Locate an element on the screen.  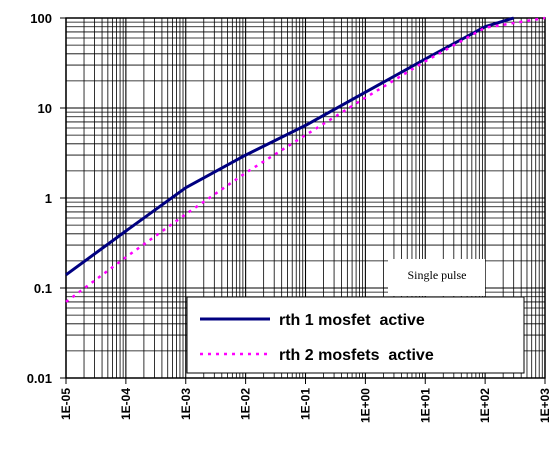
y-axis-ticks: 0.01 0.1 1 10 100 is located at coordinates (46, 198).